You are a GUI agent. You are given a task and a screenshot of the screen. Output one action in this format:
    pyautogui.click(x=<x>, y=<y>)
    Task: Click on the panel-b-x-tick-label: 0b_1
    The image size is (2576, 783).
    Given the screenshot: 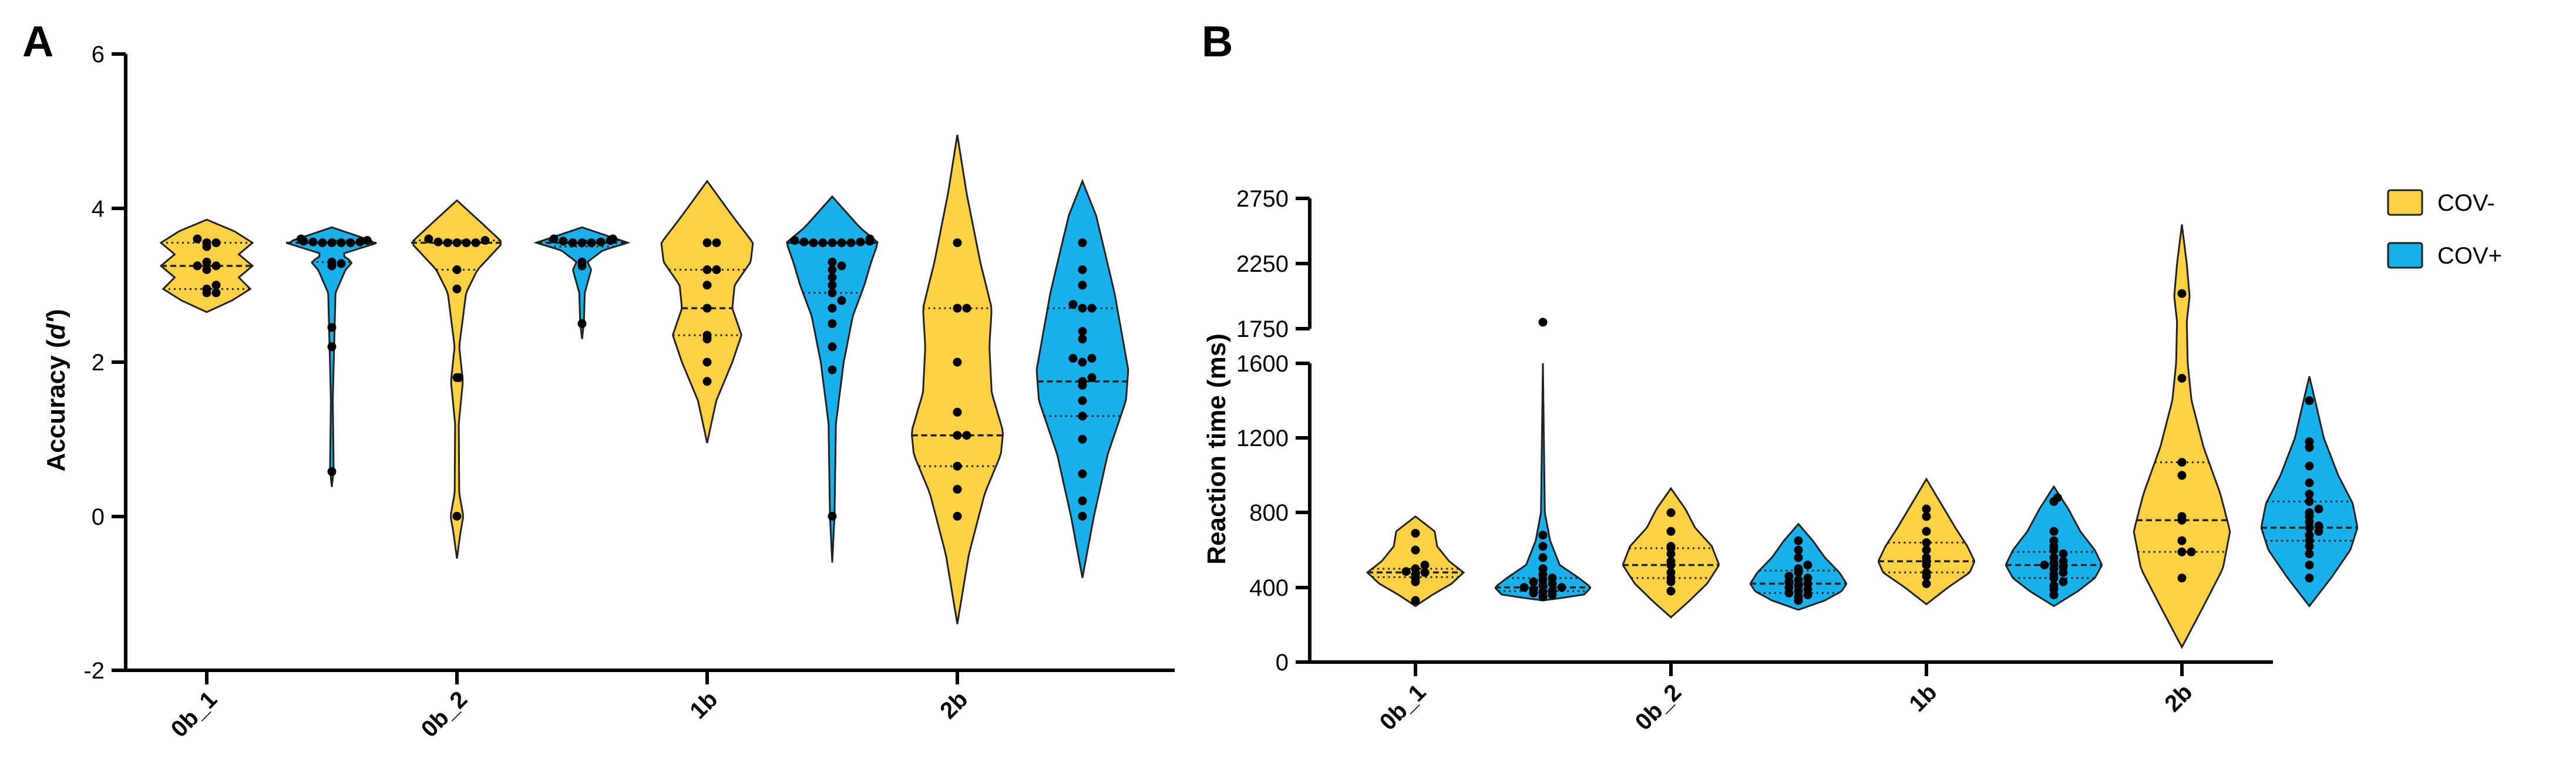 What is the action you would take?
    pyautogui.click(x=1403, y=707)
    